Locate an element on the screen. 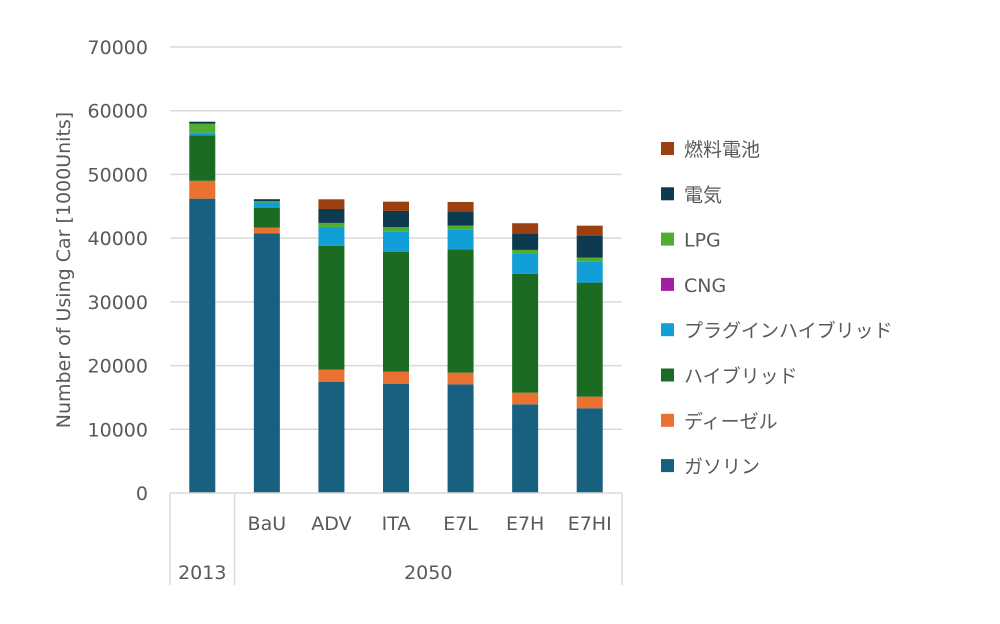 The image size is (1000, 624). y-tick-label: 0 is located at coordinates (142, 494).